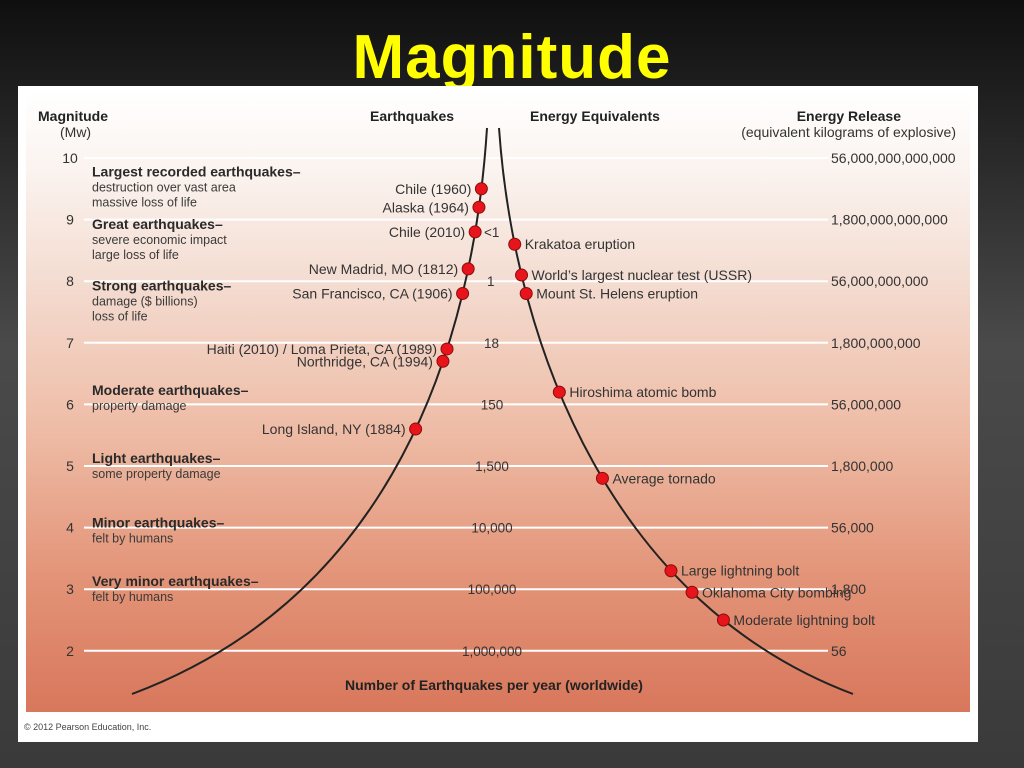 The width and height of the screenshot is (1024, 768). Describe the element at coordinates (491, 232) in the screenshot. I see `yearly-count-label: <1` at that location.